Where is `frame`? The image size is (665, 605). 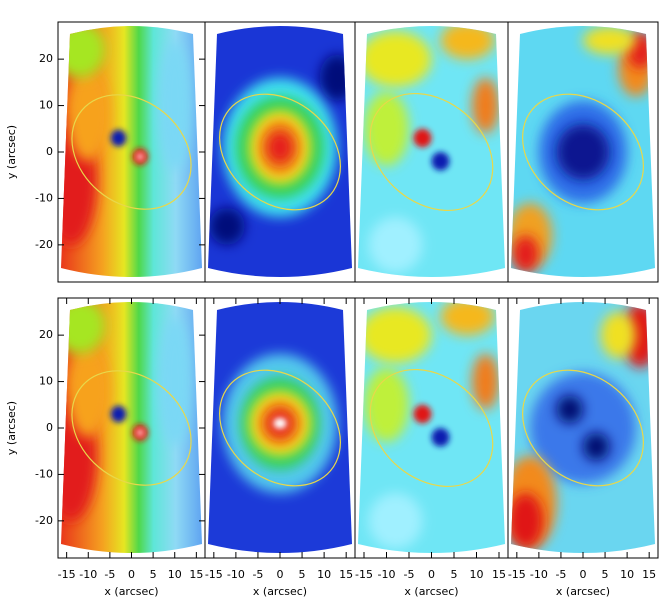
frame is located at coordinates (583, 152).